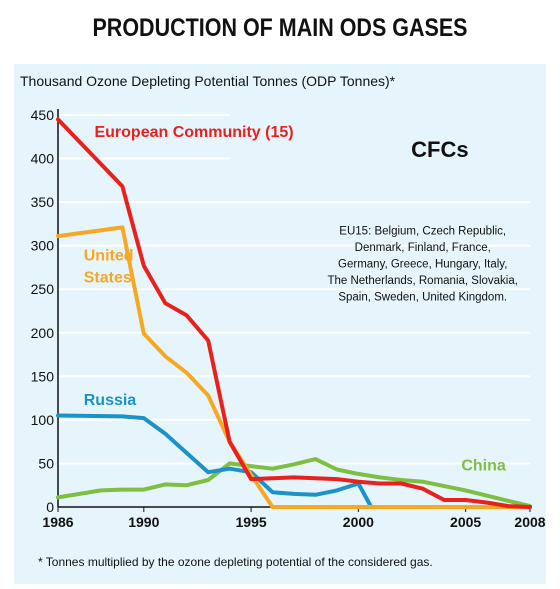 The width and height of the screenshot is (560, 589). Describe the element at coordinates (423, 248) in the screenshot. I see `annotation-eu15-line: Denmark, Finland, France,` at that location.